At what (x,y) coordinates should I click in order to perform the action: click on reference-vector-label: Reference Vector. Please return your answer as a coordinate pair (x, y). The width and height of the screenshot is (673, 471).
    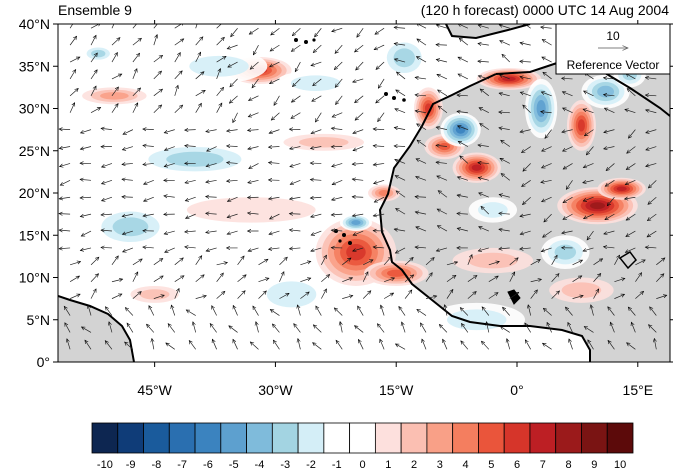
    Looking at the image, I should click on (613, 65).